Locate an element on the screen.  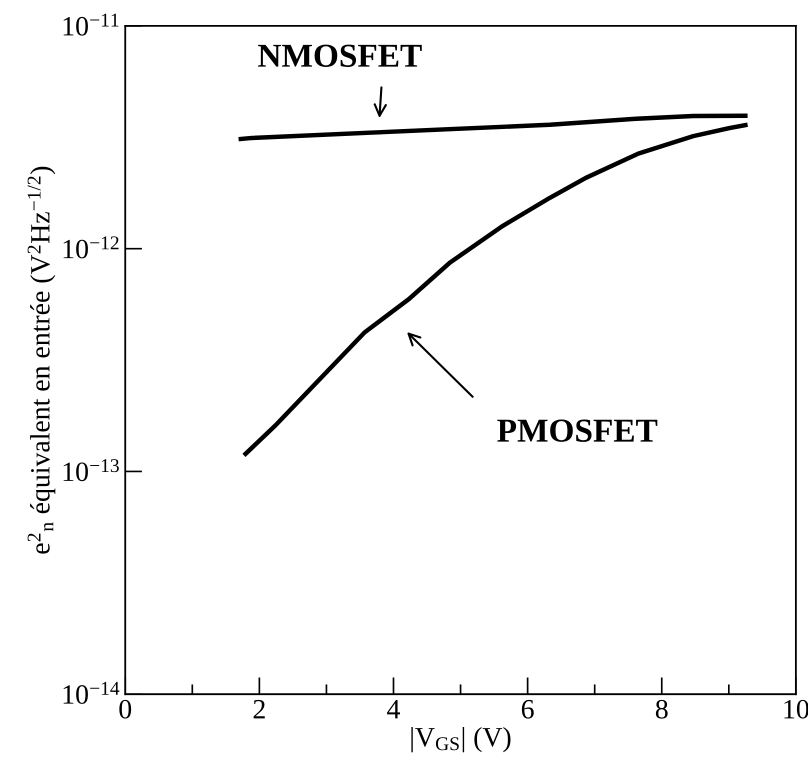
x-tick-label: 8 is located at coordinates (662, 709).